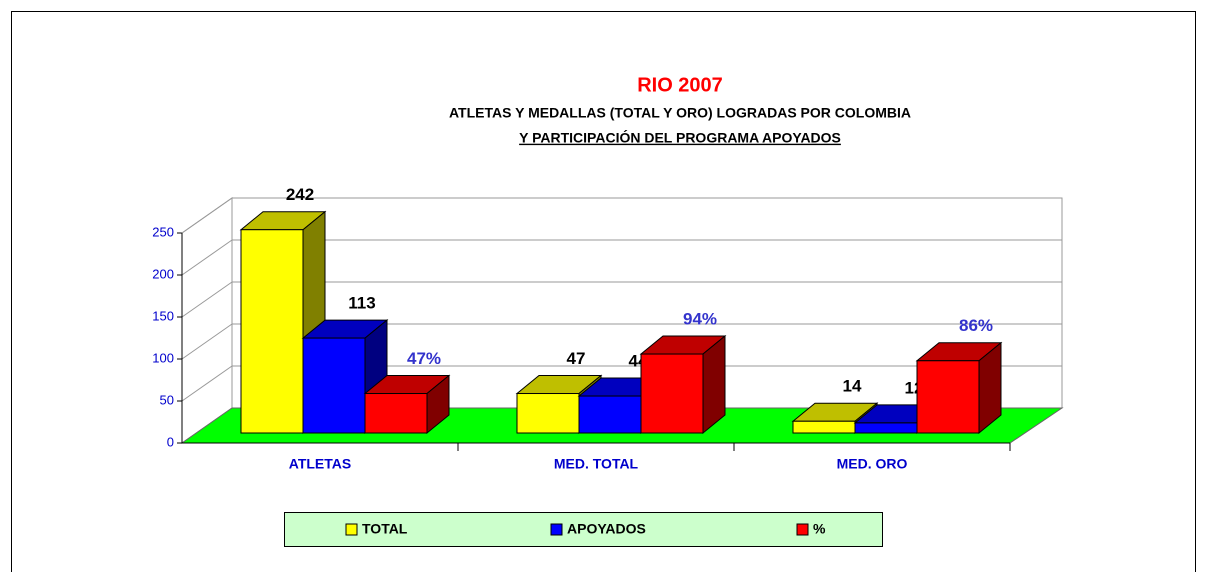  I want to click on legend-label: APOYADOS, so click(606, 529).